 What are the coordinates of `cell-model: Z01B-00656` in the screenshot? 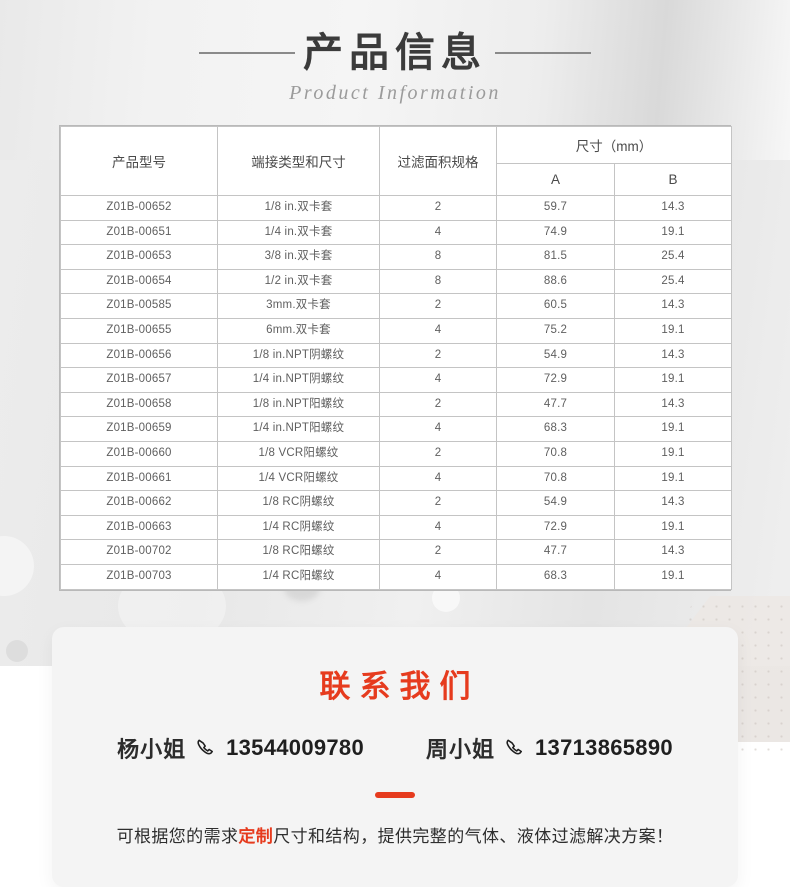 It's located at (139, 355).